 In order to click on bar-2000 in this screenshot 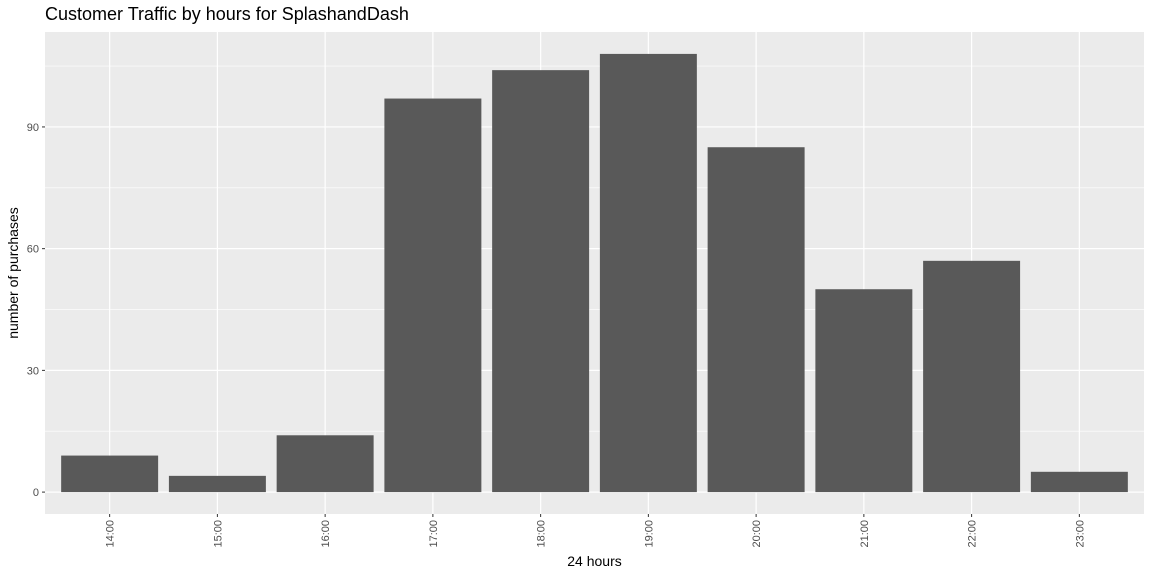, I will do `click(756, 320)`.